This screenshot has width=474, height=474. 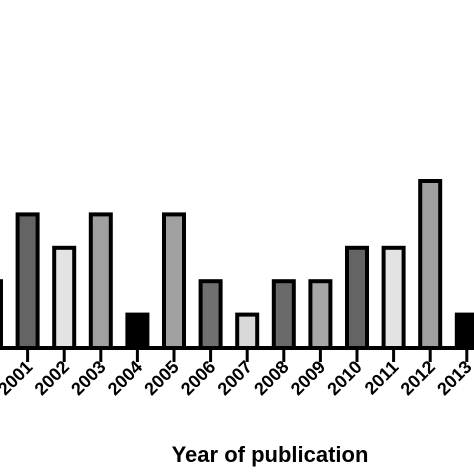 I want to click on tick-label-2003: 2003, so click(x=88, y=378).